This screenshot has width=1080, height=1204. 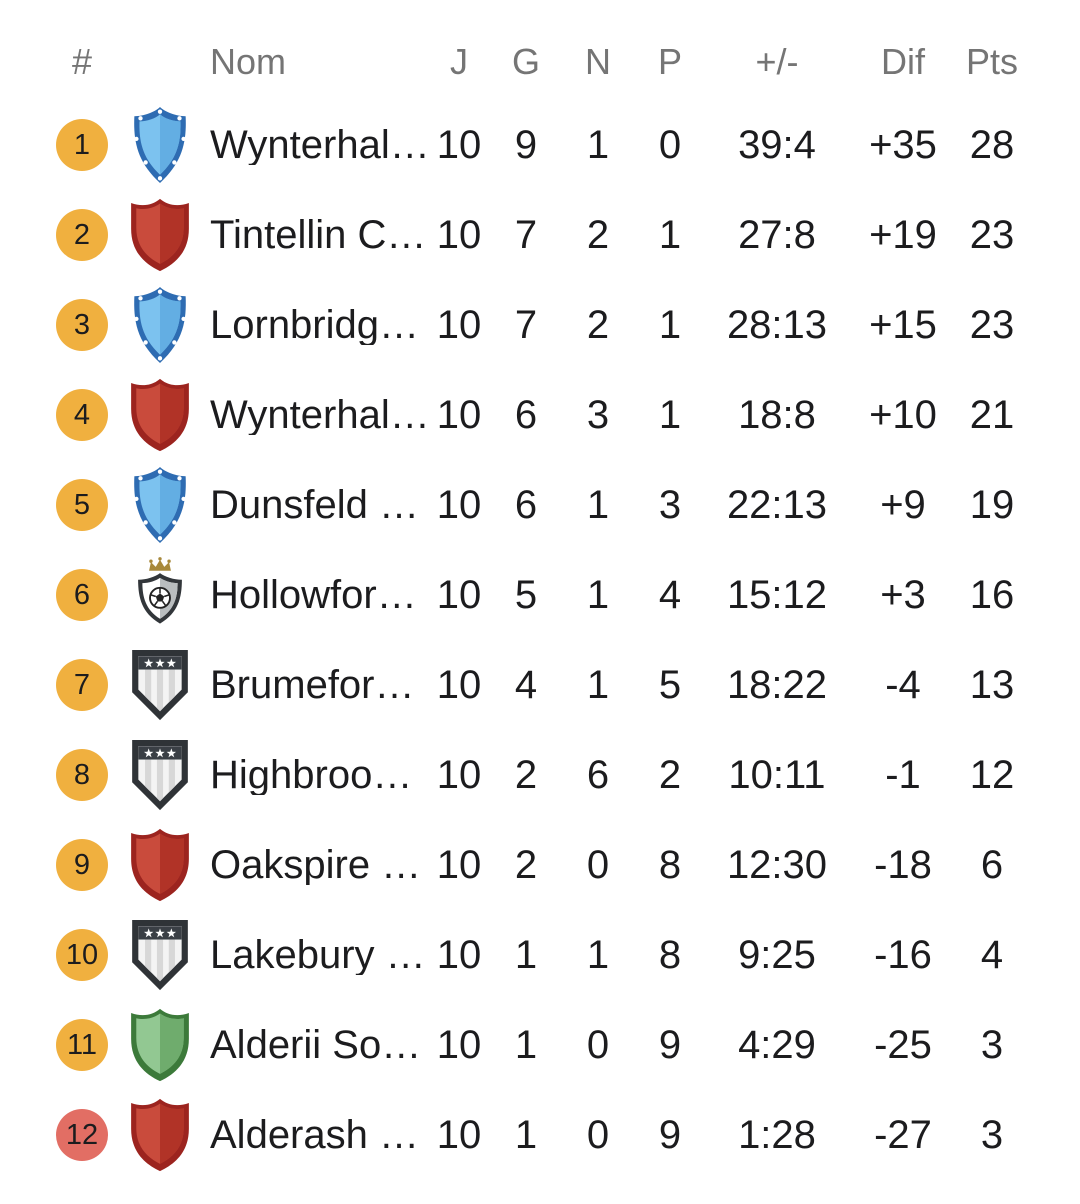 I want to click on cell-points: 6, so click(x=992, y=865).